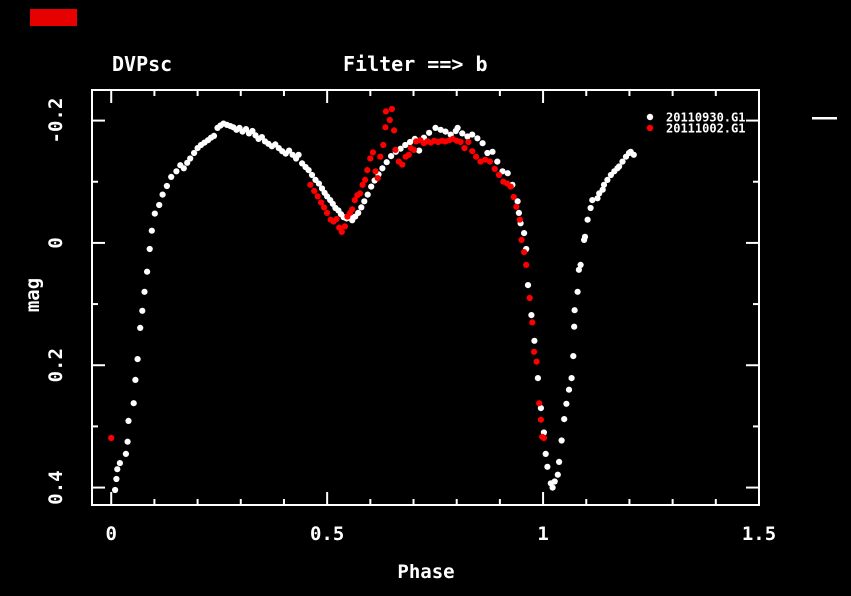 The image size is (851, 596). I want to click on legend-label-white: 20110930.G1, so click(705, 118).